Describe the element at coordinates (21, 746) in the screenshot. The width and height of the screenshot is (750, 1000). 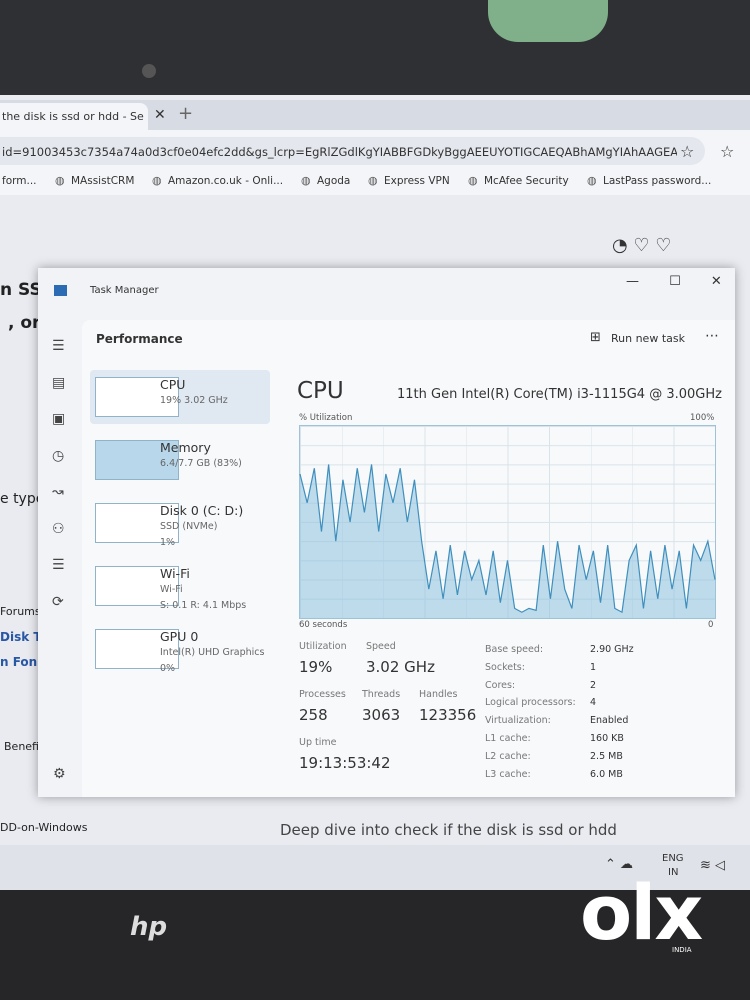
I see `page-text: Benefi` at that location.